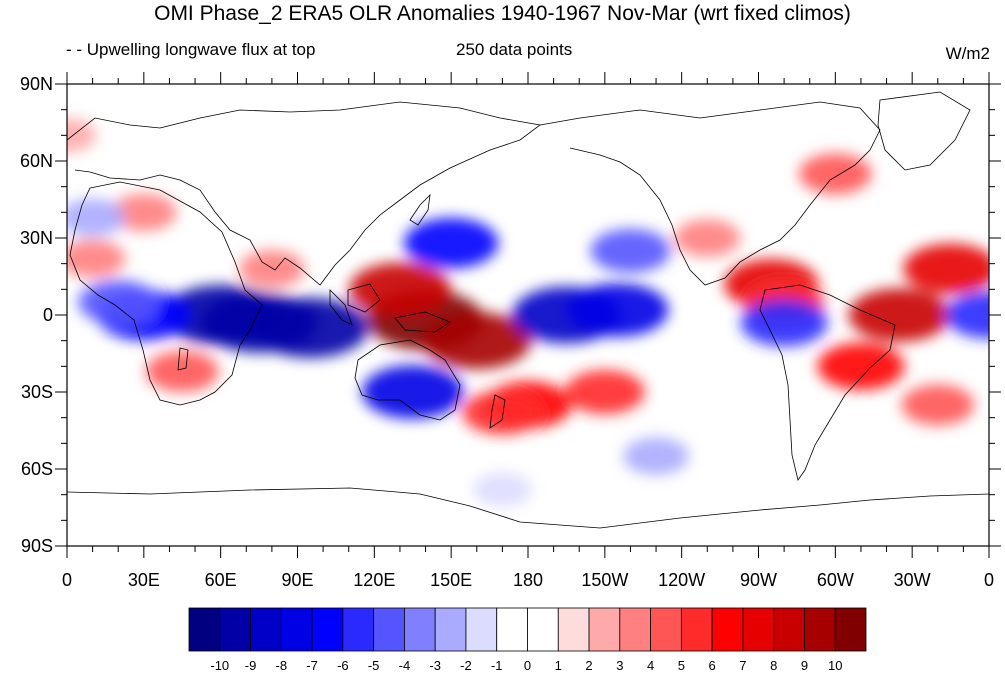 The image size is (1005, 676). I want to click on coastline-borneo, so click(364, 298).